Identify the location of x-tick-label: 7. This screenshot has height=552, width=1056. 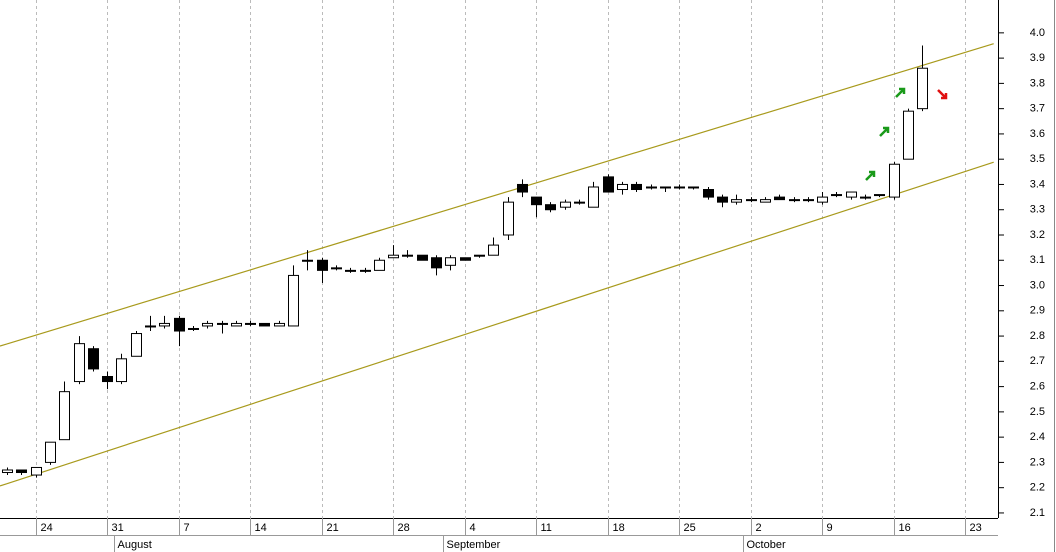
(187, 528).